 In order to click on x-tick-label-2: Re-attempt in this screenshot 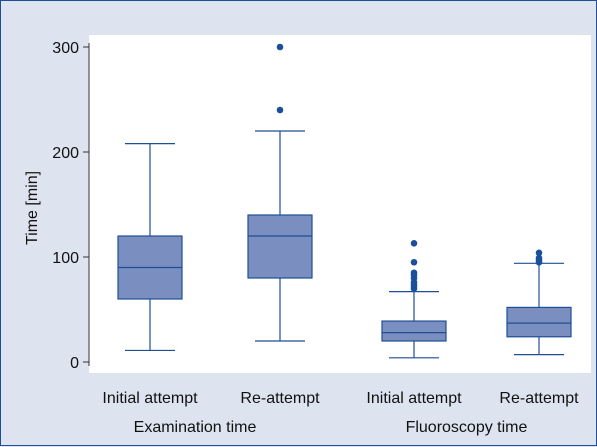, I will do `click(280, 398)`.